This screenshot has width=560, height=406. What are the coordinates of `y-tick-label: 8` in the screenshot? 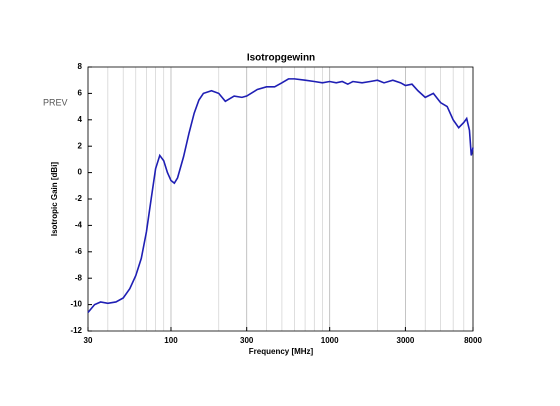 It's located at (80, 66).